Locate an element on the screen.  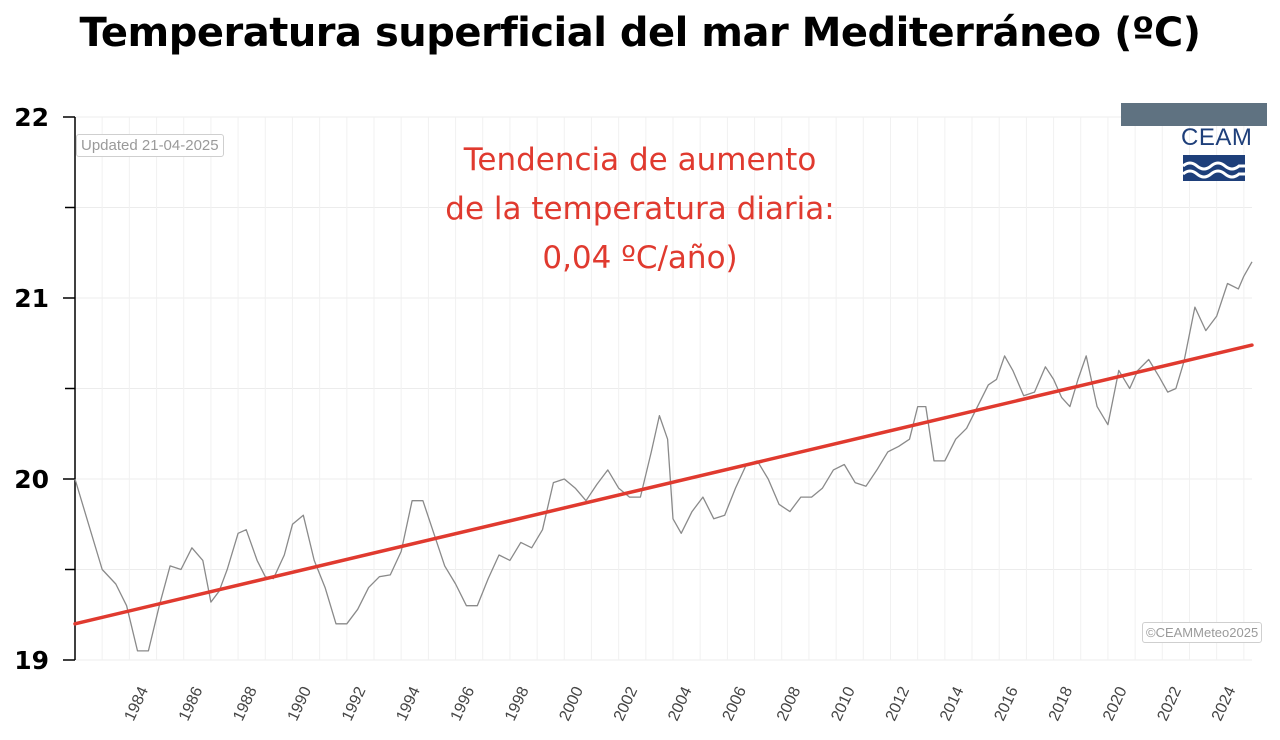
y-tick-label: 20 is located at coordinates (31, 479).